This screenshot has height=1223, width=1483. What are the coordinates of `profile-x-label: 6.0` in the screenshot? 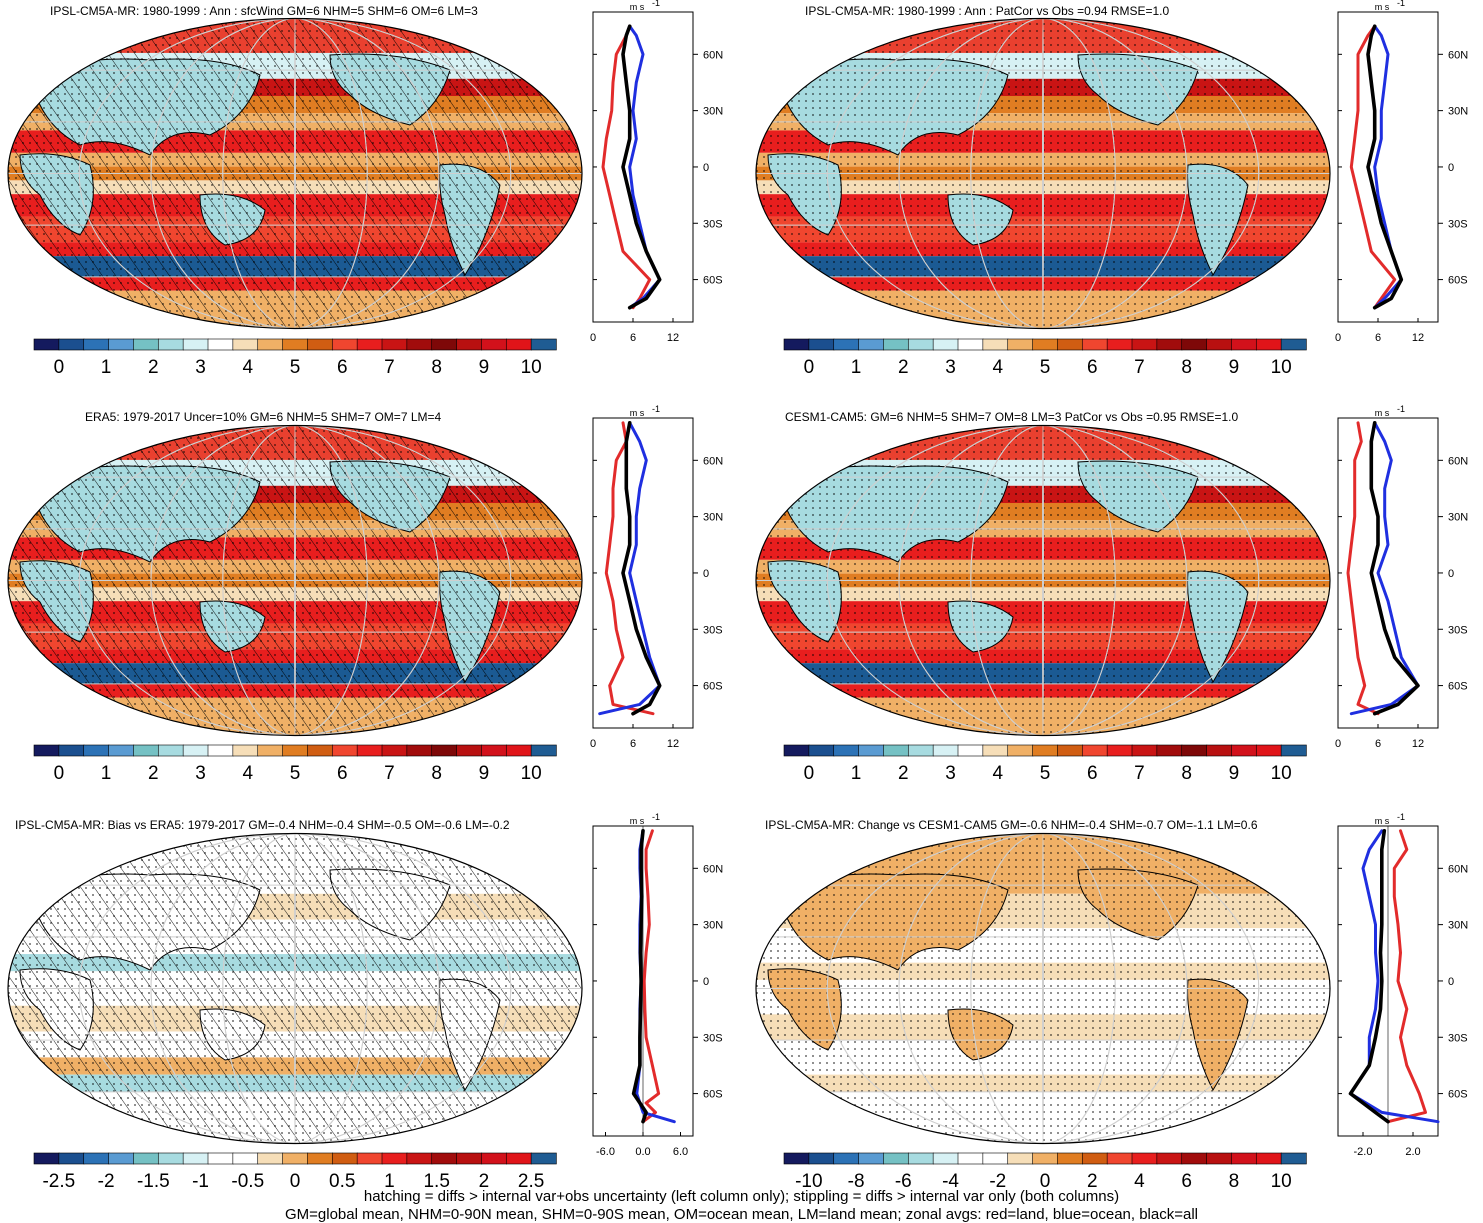 It's located at (680, 1152).